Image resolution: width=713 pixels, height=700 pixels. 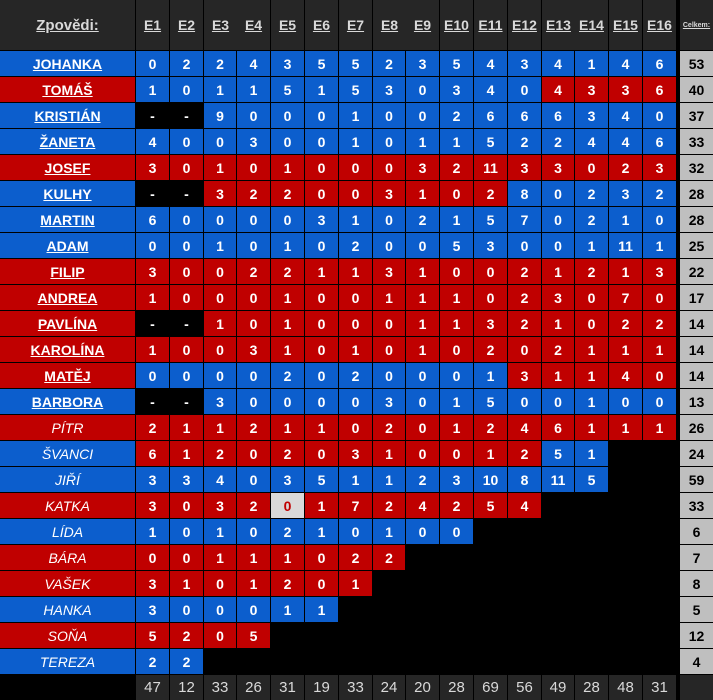 What do you see at coordinates (696, 63) in the screenshot?
I see `row-total: 53` at bounding box center [696, 63].